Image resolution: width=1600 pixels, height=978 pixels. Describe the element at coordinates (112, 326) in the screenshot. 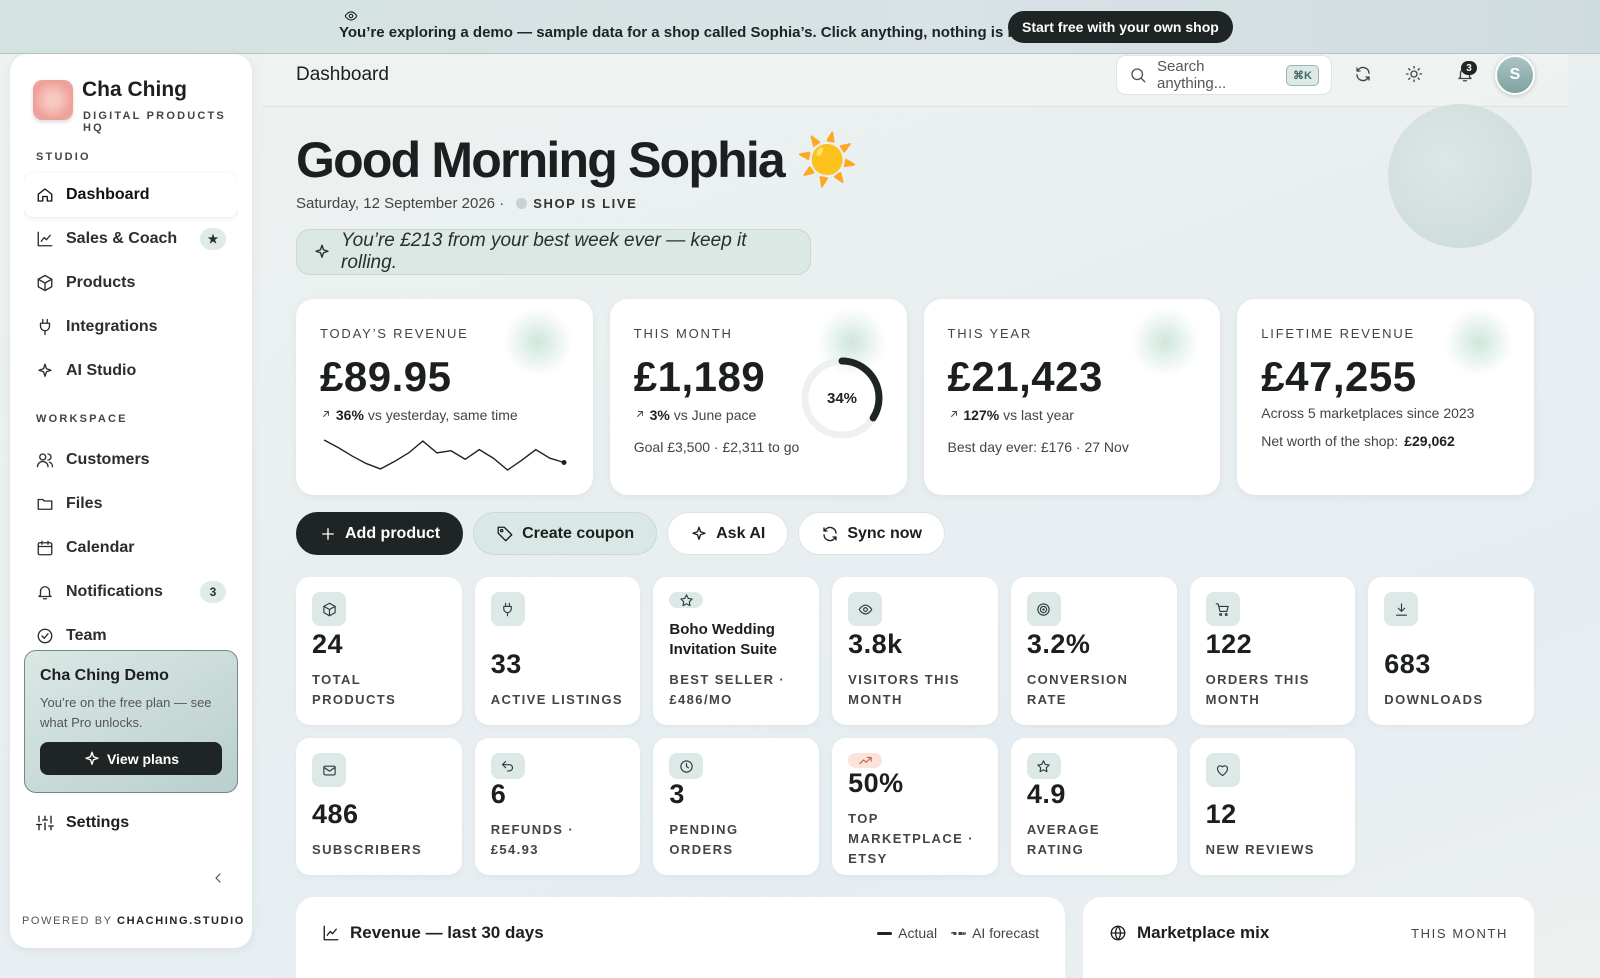

I see `nav-label: Integrations` at that location.